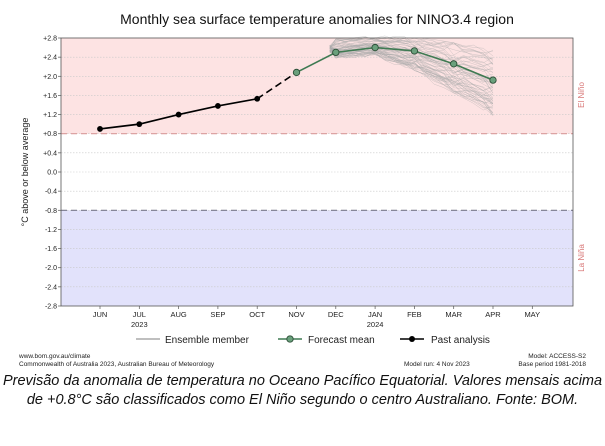  I want to click on la-nina-label: La Niña, so click(581, 258).